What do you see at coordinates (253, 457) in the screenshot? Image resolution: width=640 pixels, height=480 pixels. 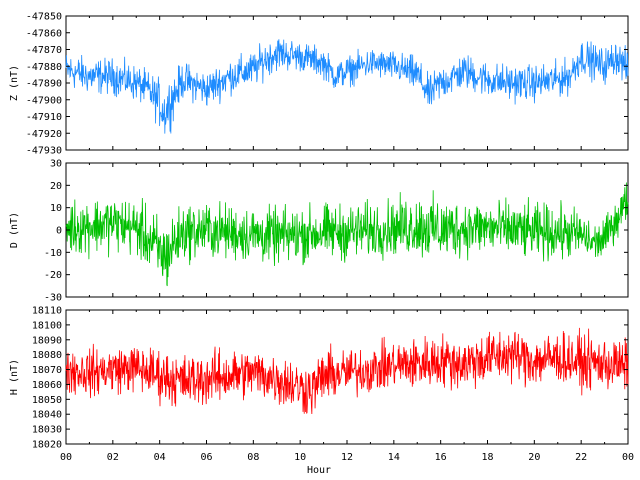 I see `x-tick-label: 08` at bounding box center [253, 457].